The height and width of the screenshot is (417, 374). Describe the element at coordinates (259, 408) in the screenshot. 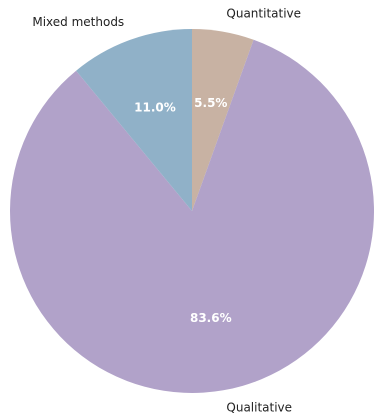

I see `category-label-qualitative: Qualitative` at that location.